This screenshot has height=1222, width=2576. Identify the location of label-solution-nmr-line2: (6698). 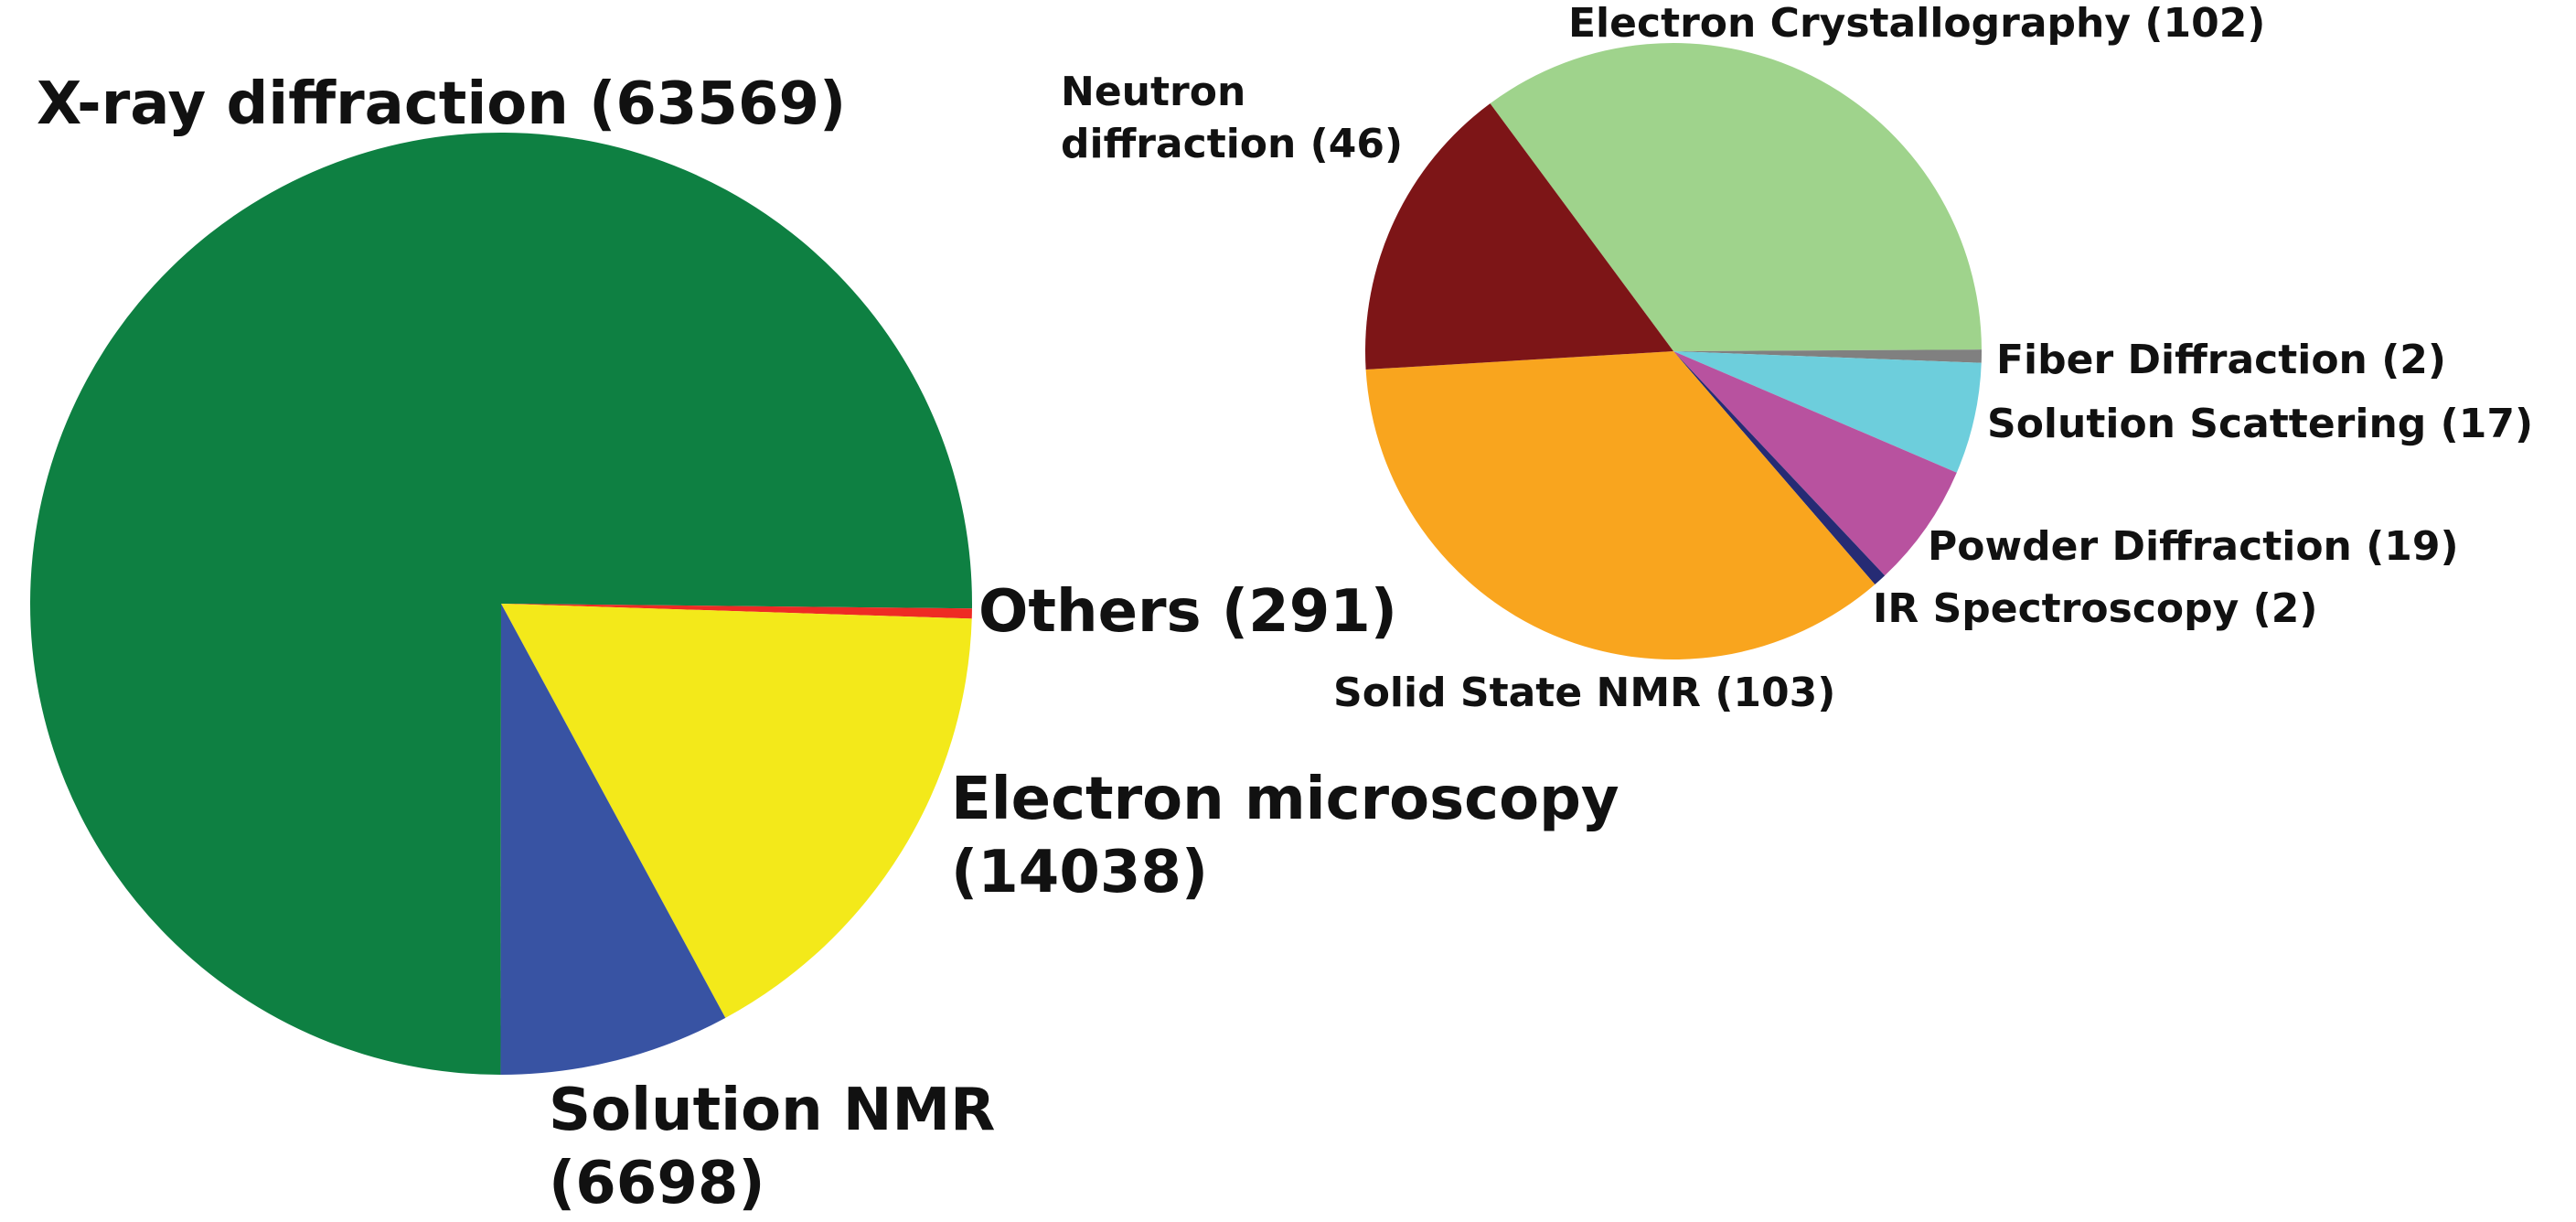
(657, 1183).